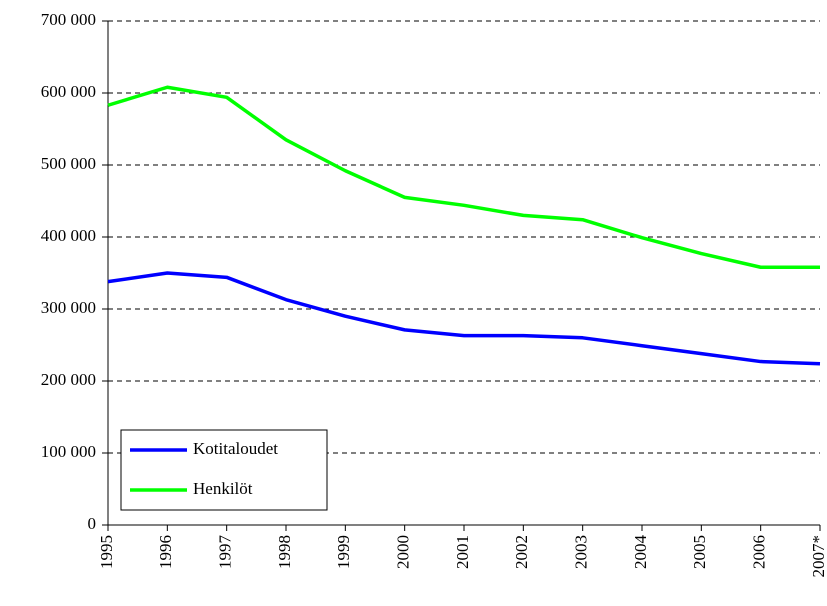 This screenshot has width=827, height=606. What do you see at coordinates (224, 470) in the screenshot?
I see `legend-box` at bounding box center [224, 470].